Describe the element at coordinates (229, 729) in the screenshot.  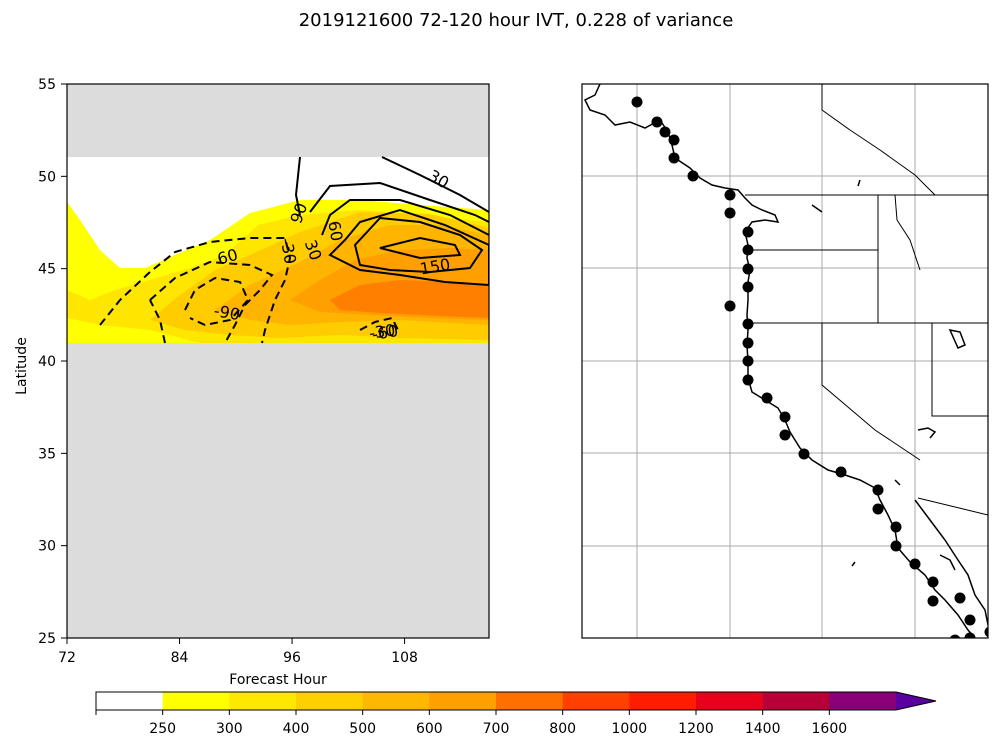
I see `colorbar-tick-label: 300` at that location.